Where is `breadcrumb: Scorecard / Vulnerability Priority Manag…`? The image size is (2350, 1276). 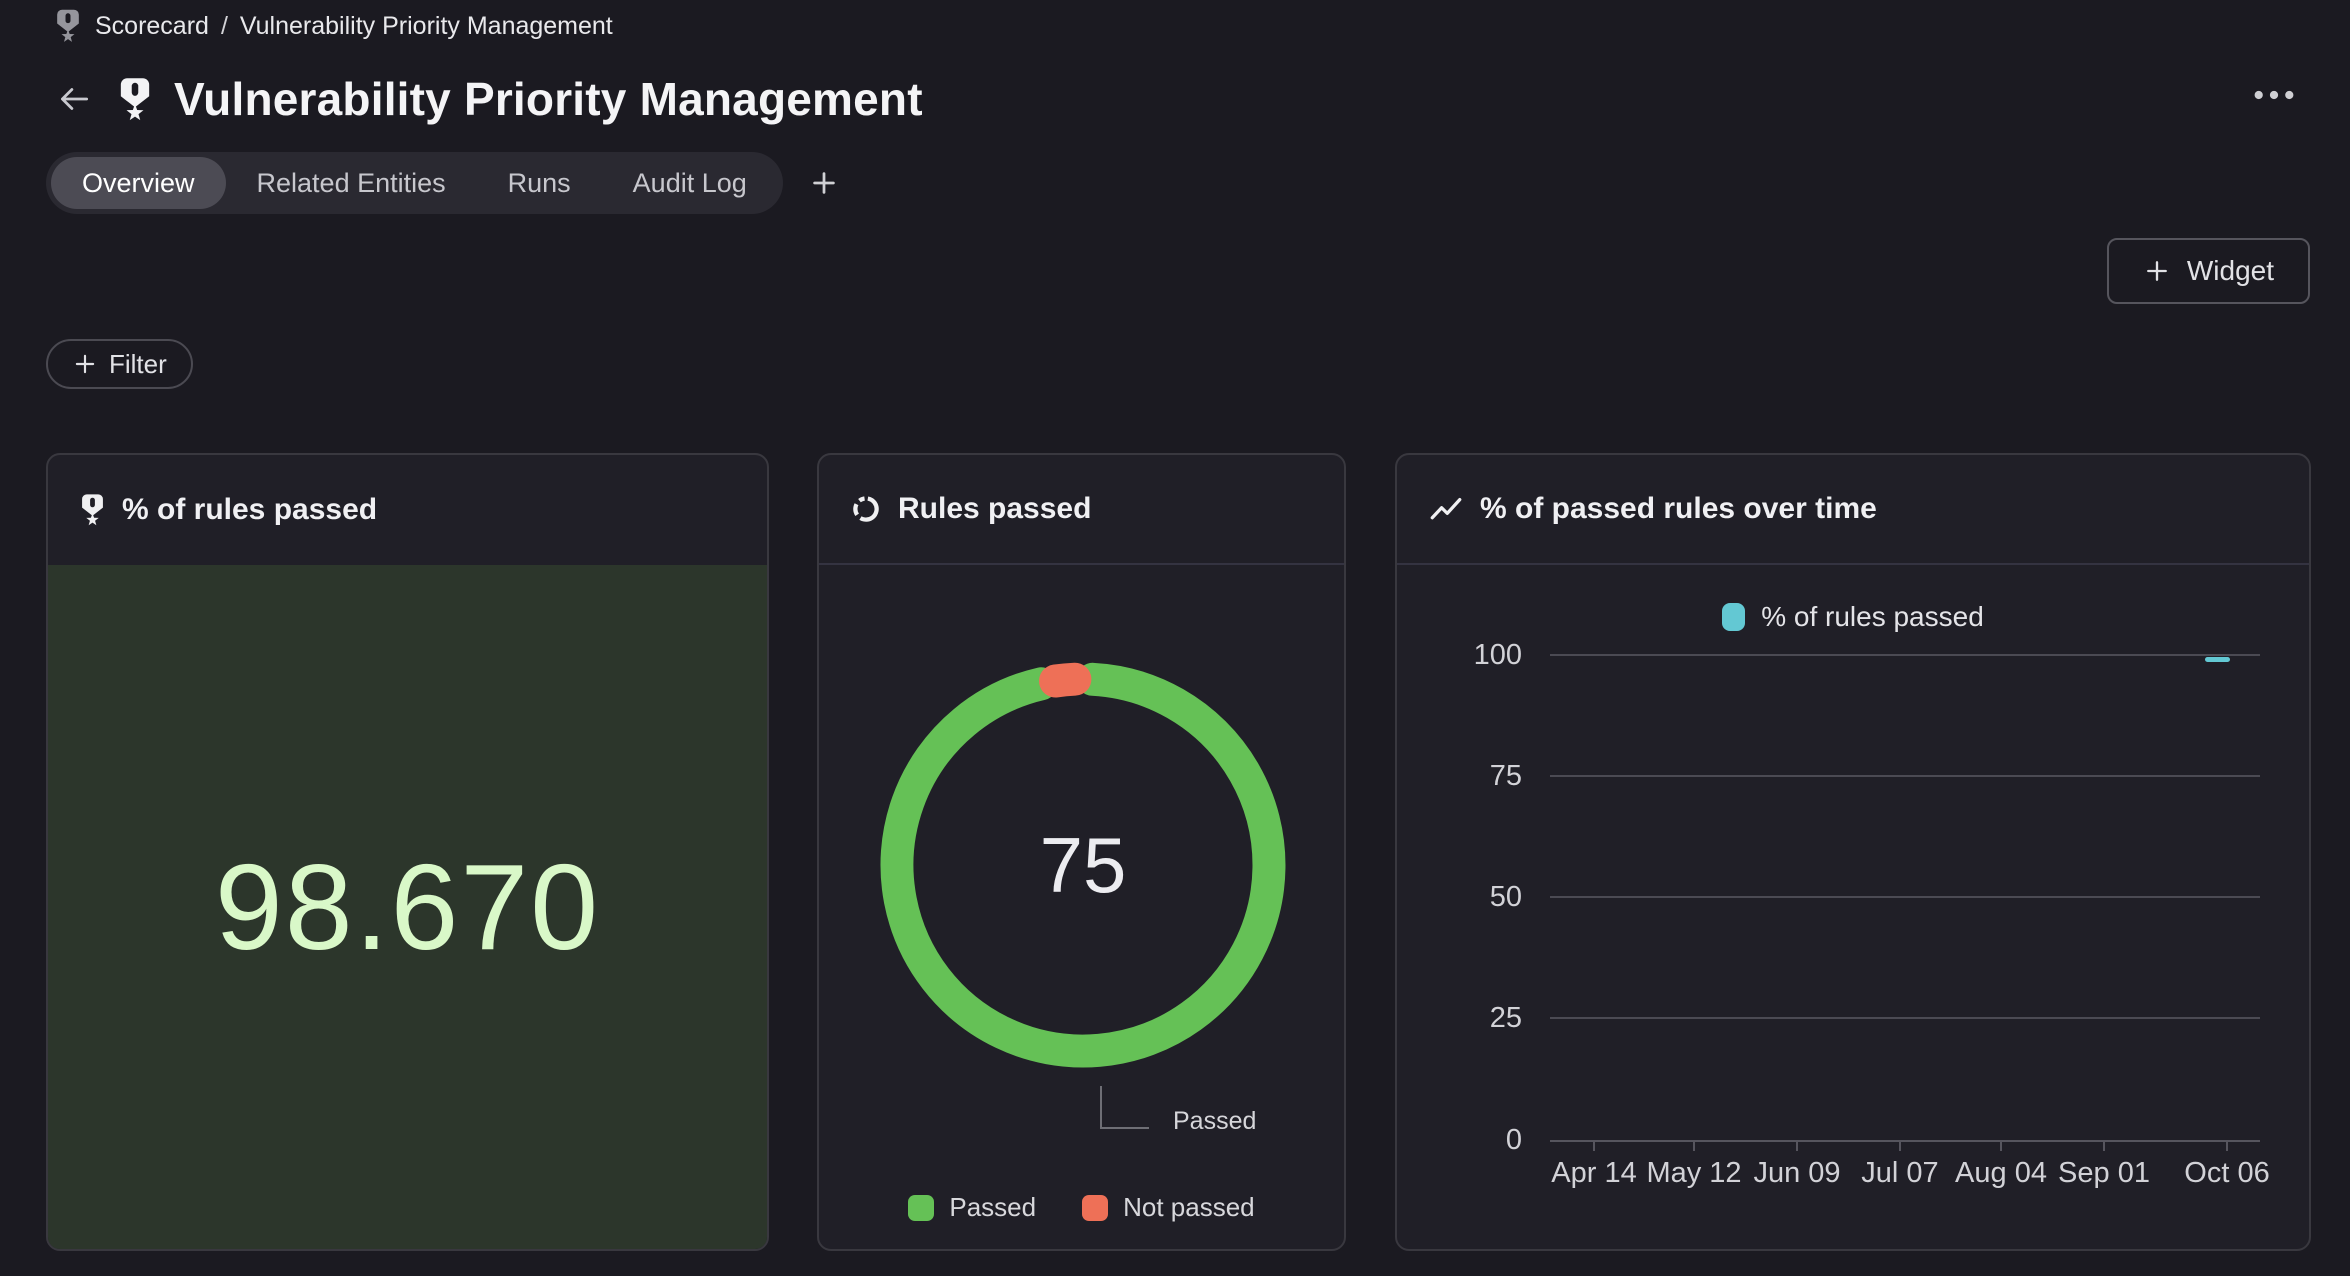
breadcrumb: Scorecard / Vulnerability Priority Manag… is located at coordinates (334, 26).